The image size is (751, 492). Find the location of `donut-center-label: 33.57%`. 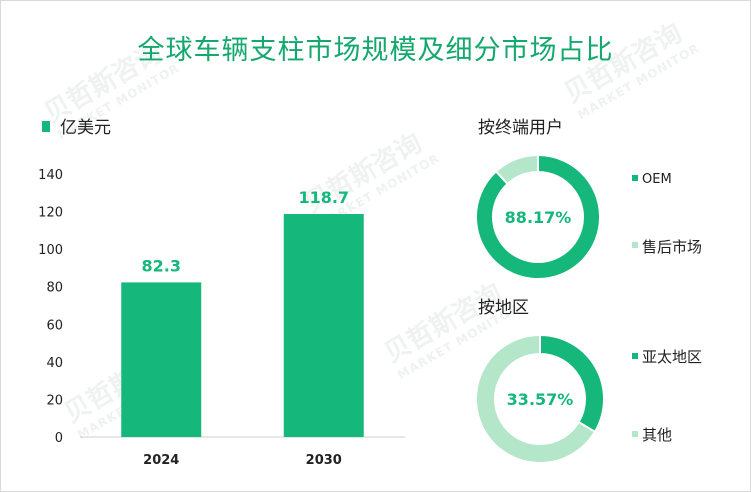

donut-center-label: 33.57% is located at coordinates (540, 399).